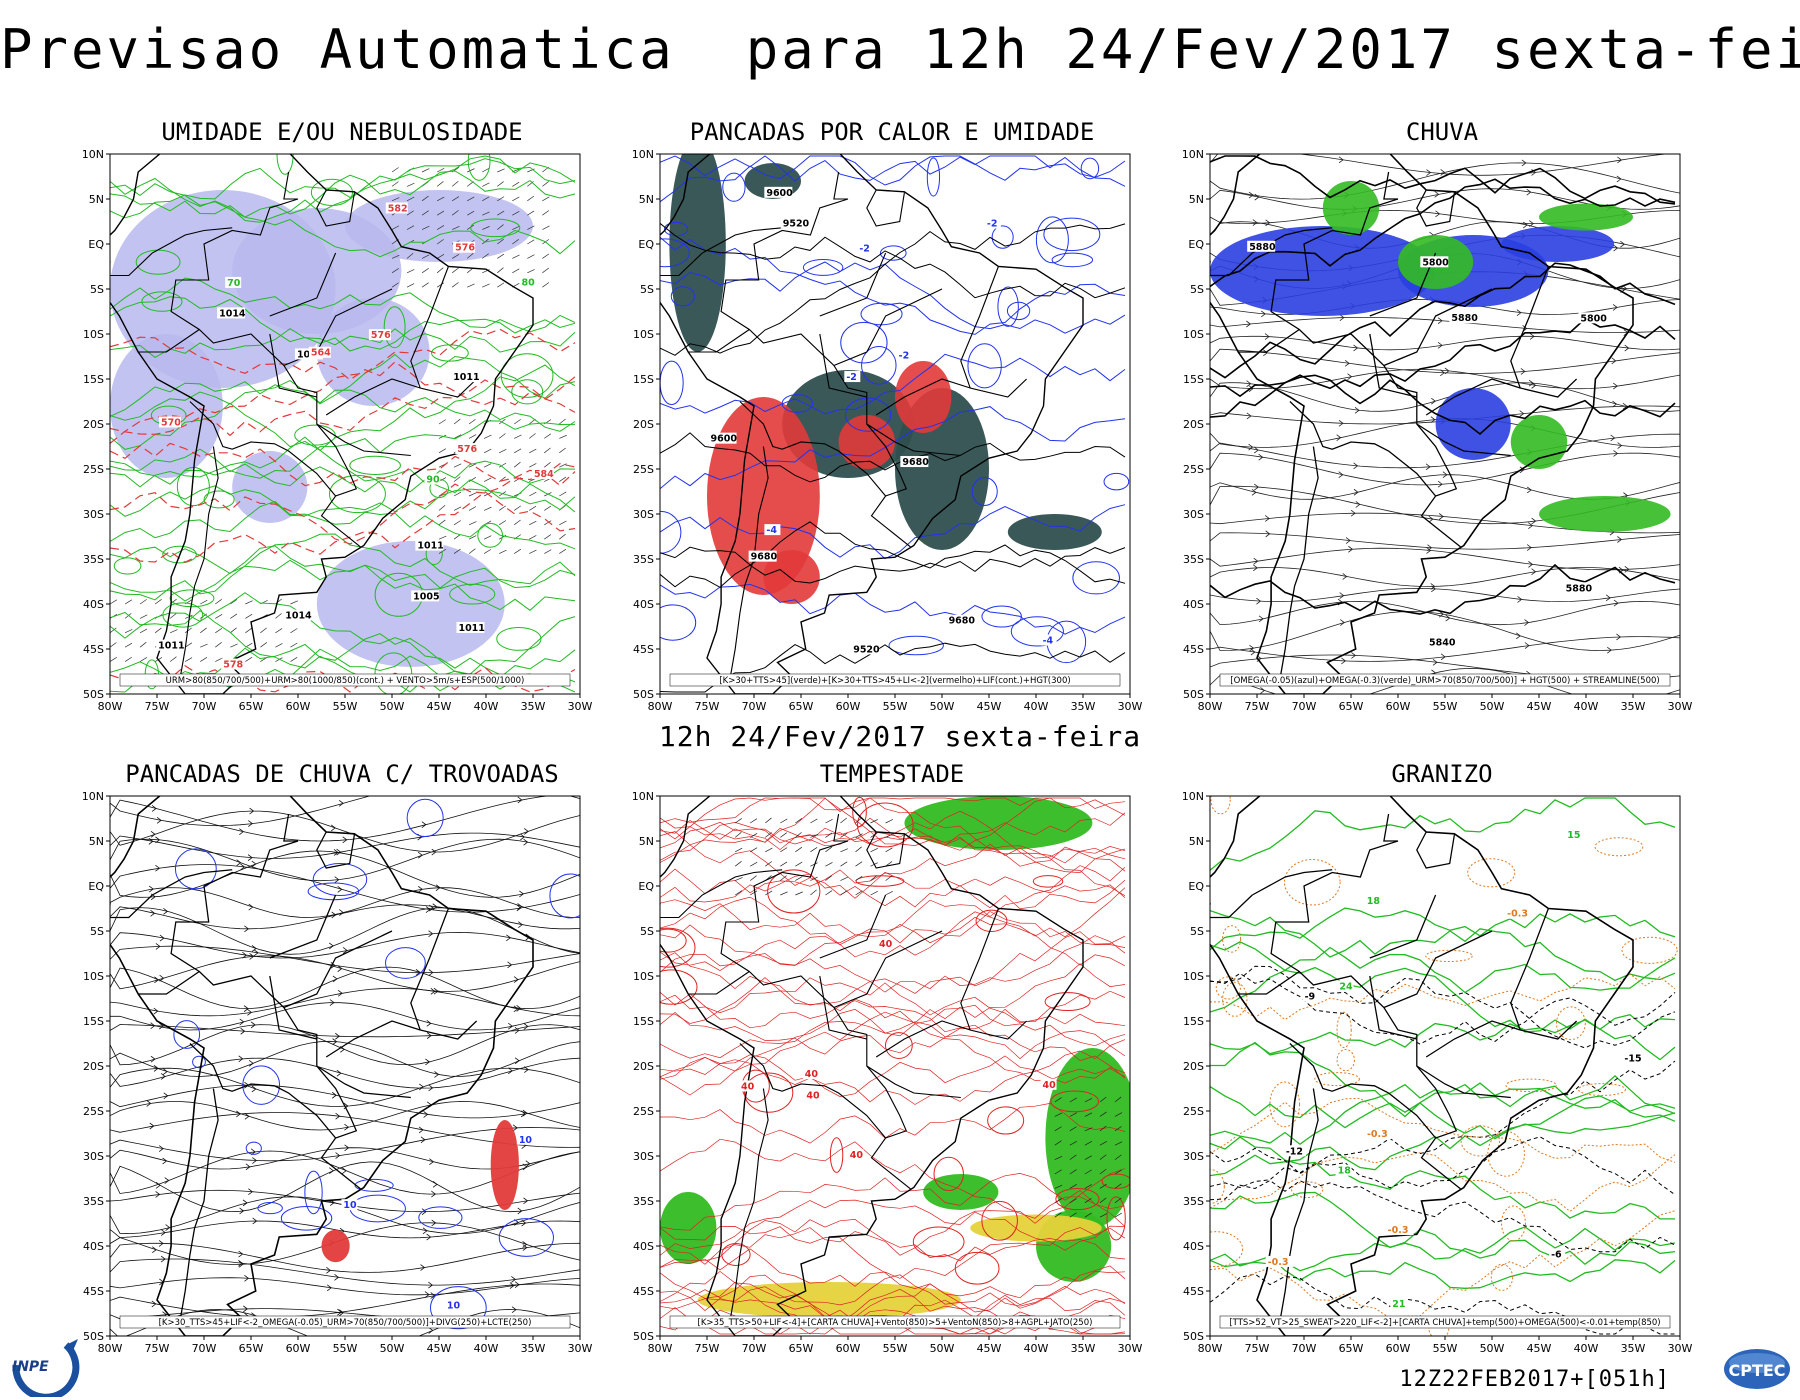  Describe the element at coordinates (1130, 706) in the screenshot. I see `lon-tick-label: 30W` at that location.